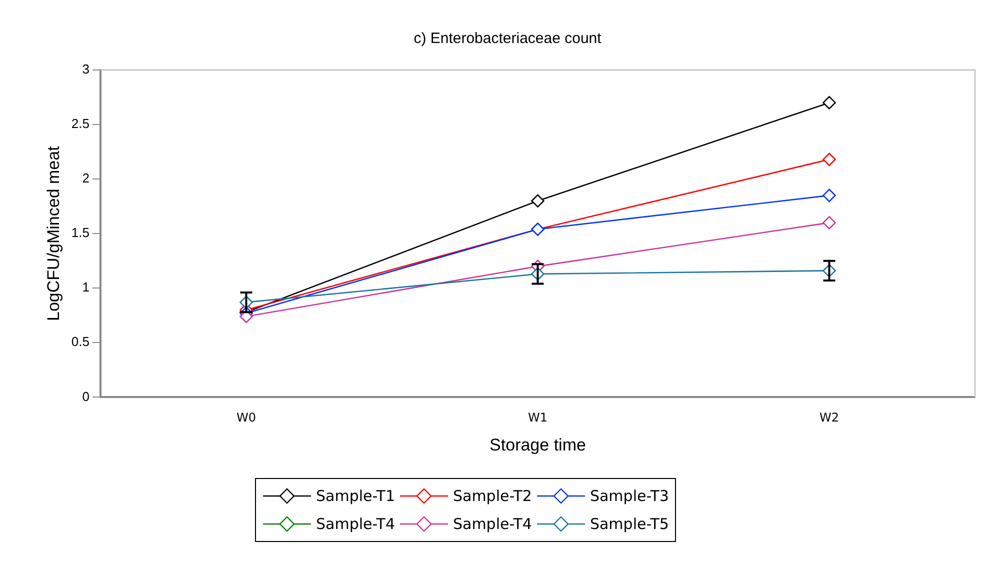 This screenshot has height=569, width=989. I want to click on y-tick-label: 2.5, so click(80, 124).